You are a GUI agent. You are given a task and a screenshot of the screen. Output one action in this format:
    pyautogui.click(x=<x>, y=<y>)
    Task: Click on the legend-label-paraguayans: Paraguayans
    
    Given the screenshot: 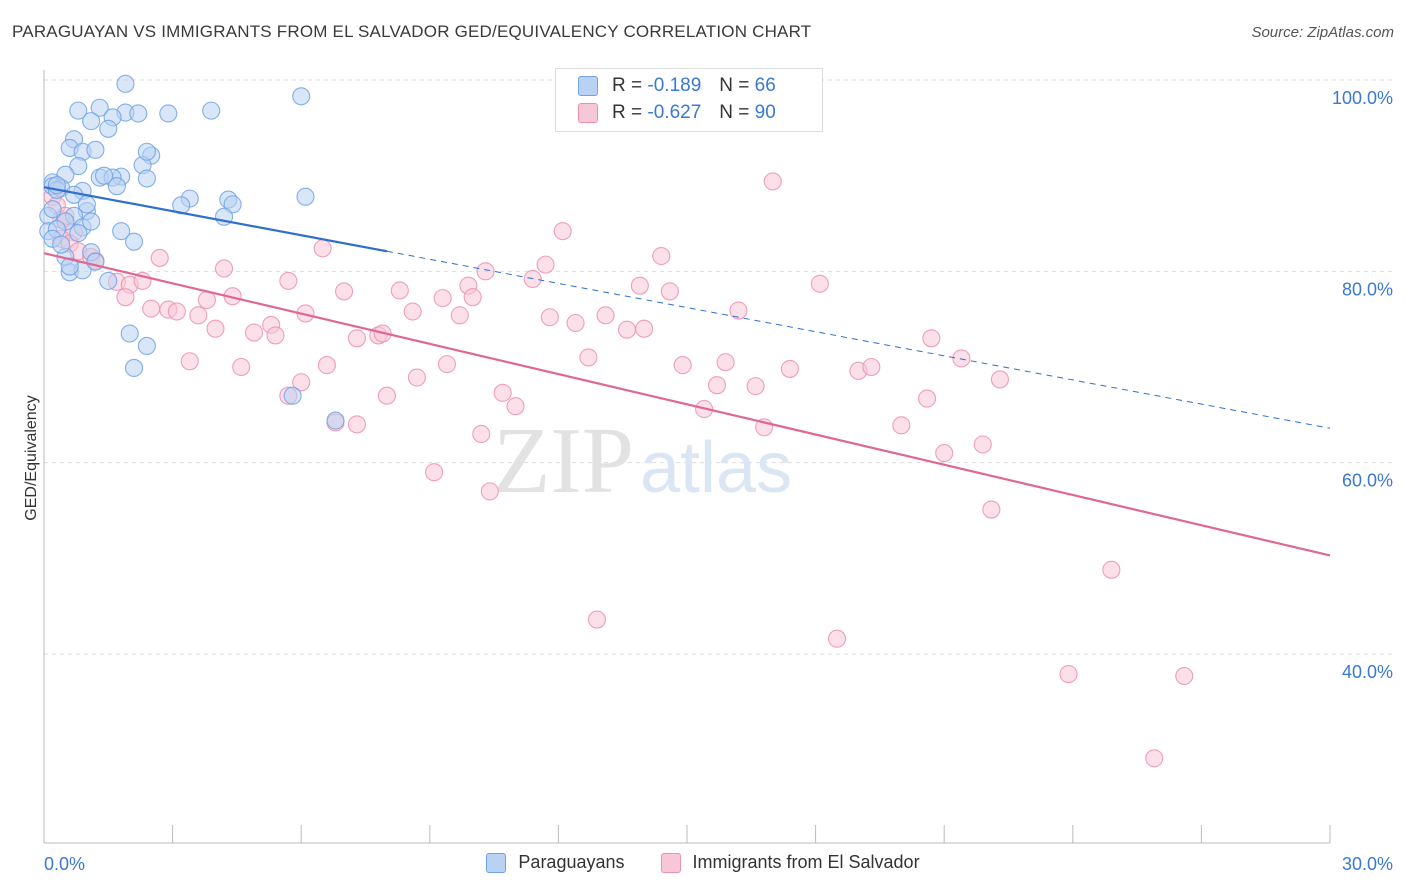 What is the action you would take?
    pyautogui.click(x=571, y=862)
    